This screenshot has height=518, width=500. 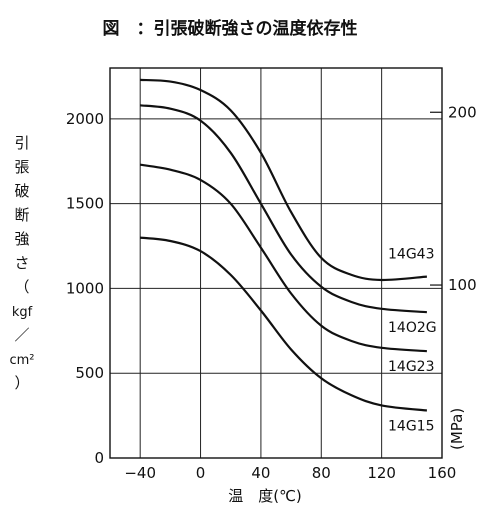 What do you see at coordinates (21, 360) in the screenshot?
I see `y-axis-label-part: cm²` at bounding box center [21, 360].